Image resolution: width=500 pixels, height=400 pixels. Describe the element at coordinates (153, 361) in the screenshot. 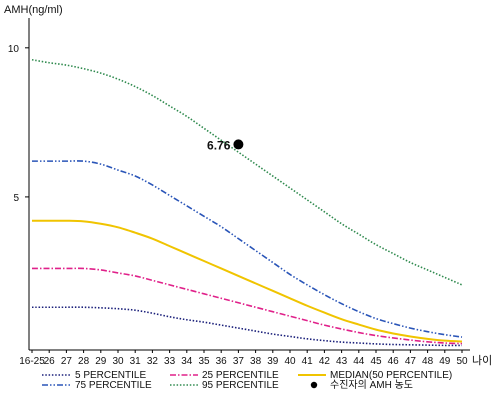

I see `x-tick-label: 32` at that location.